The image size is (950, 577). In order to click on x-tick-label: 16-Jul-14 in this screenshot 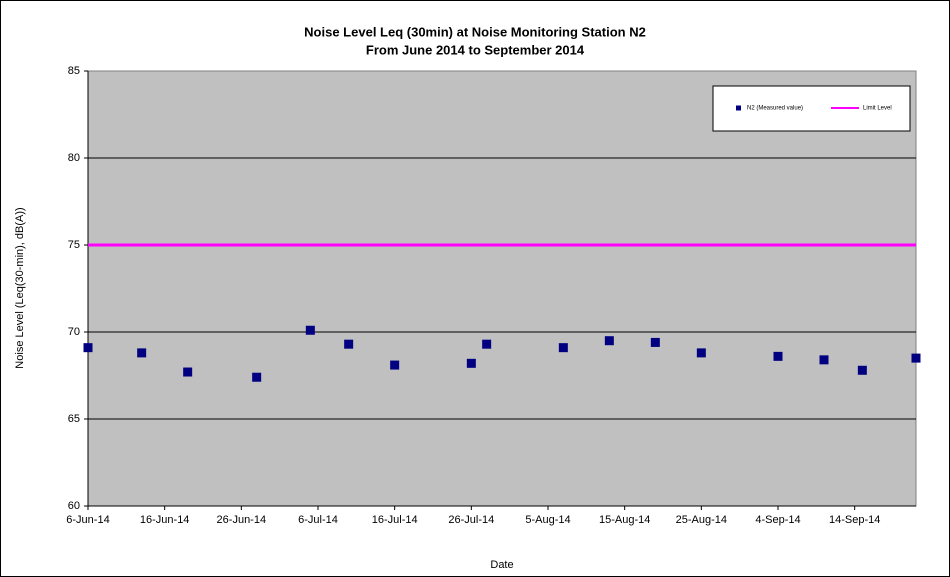, I will do `click(395, 520)`.